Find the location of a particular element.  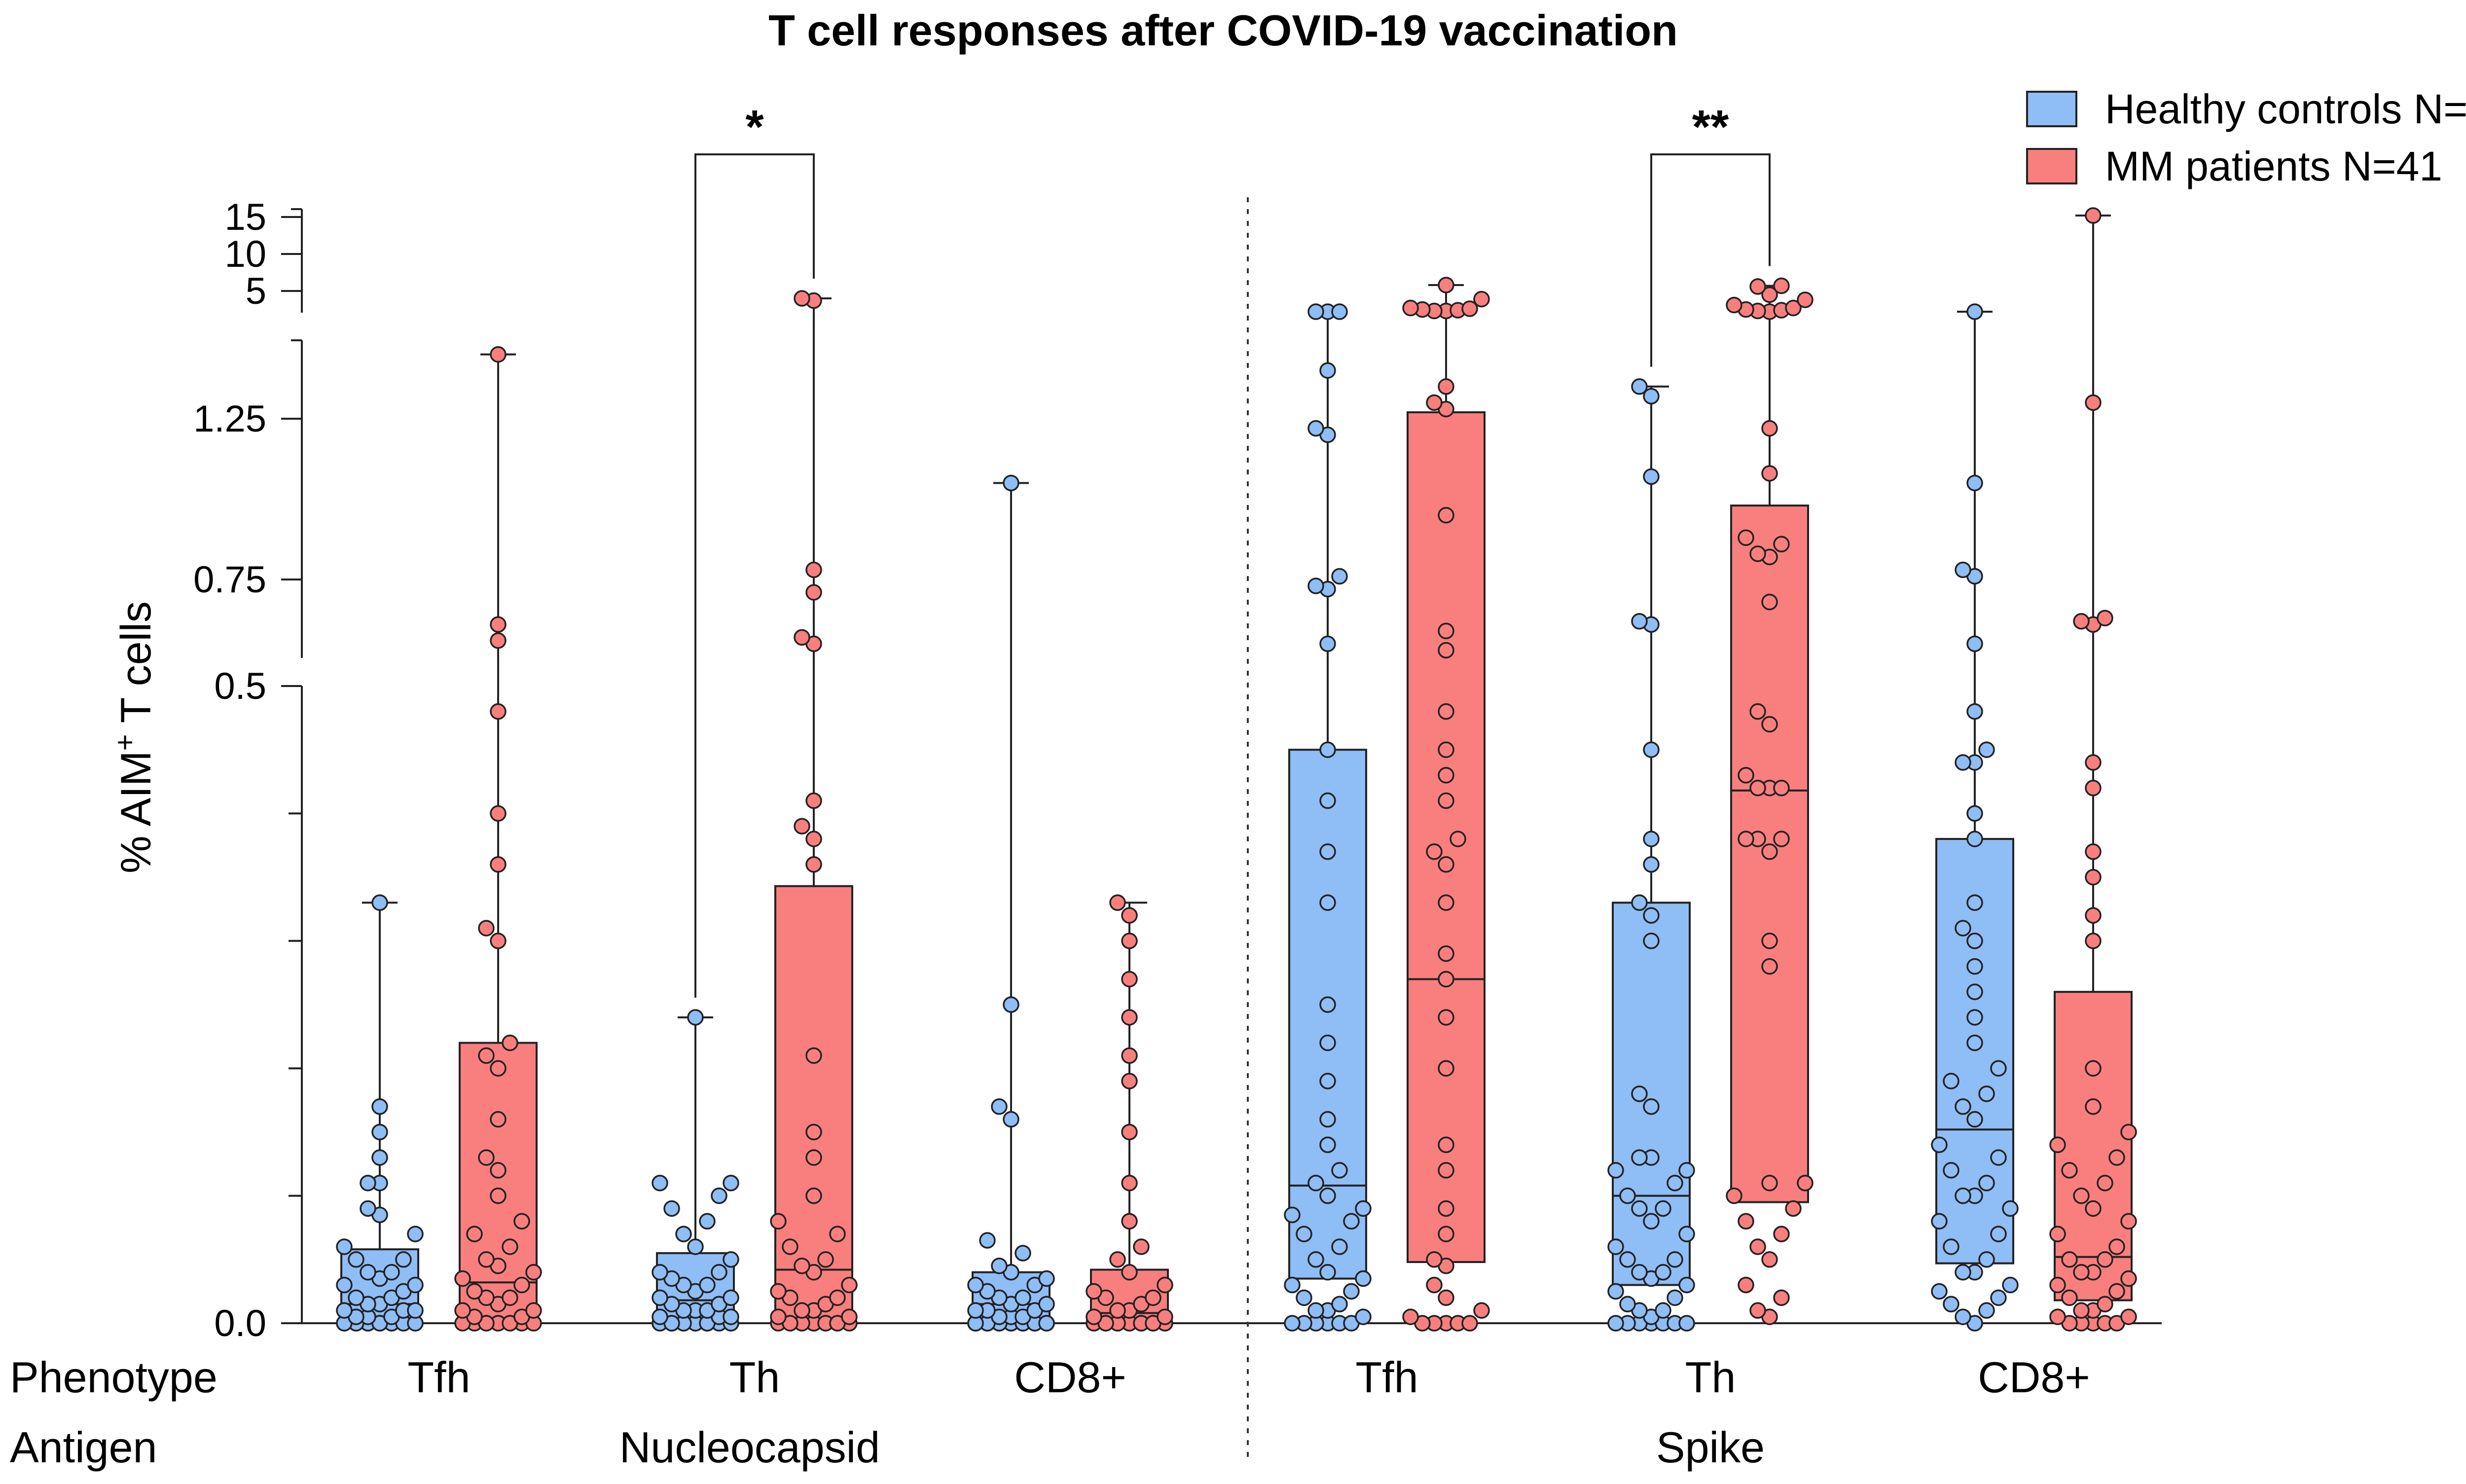

y-tick-label: 5 is located at coordinates (256, 291).